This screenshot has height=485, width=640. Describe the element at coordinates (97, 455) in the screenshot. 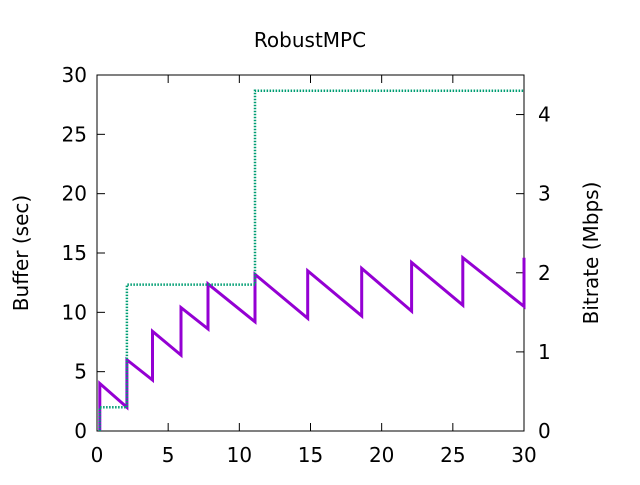

I see `x-tick-label-0: 0` at that location.